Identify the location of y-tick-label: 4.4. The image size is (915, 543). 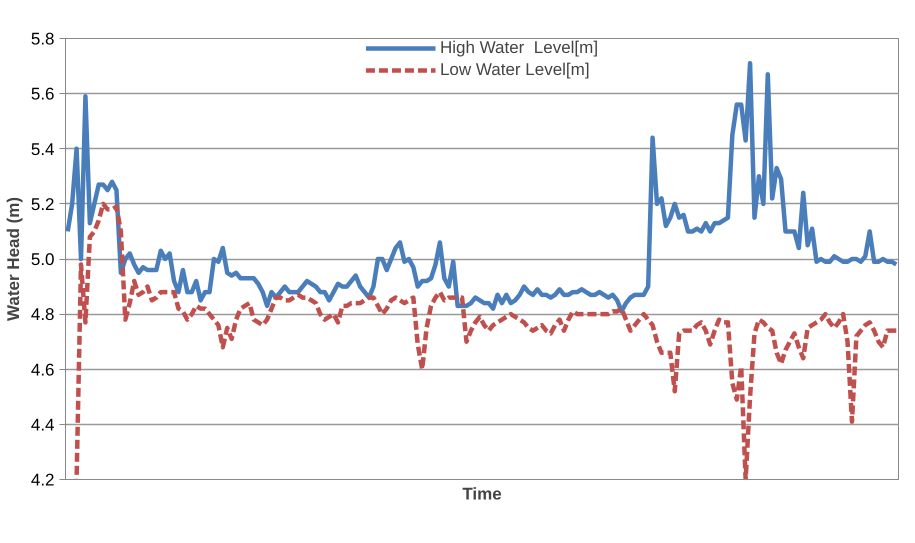
(42, 424).